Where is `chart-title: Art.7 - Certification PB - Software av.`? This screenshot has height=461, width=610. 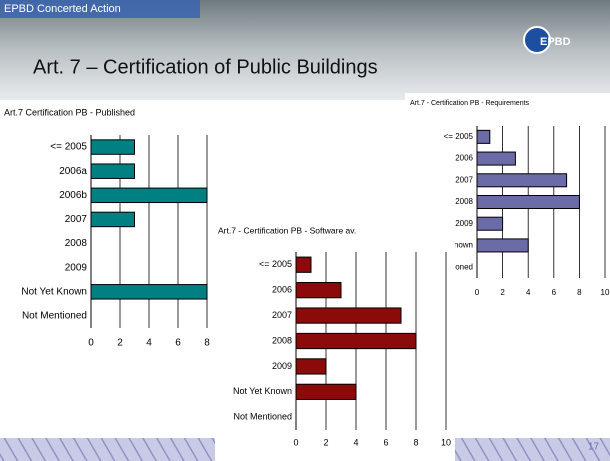 chart-title: Art.7 - Certification PB - Software av. is located at coordinates (287, 230).